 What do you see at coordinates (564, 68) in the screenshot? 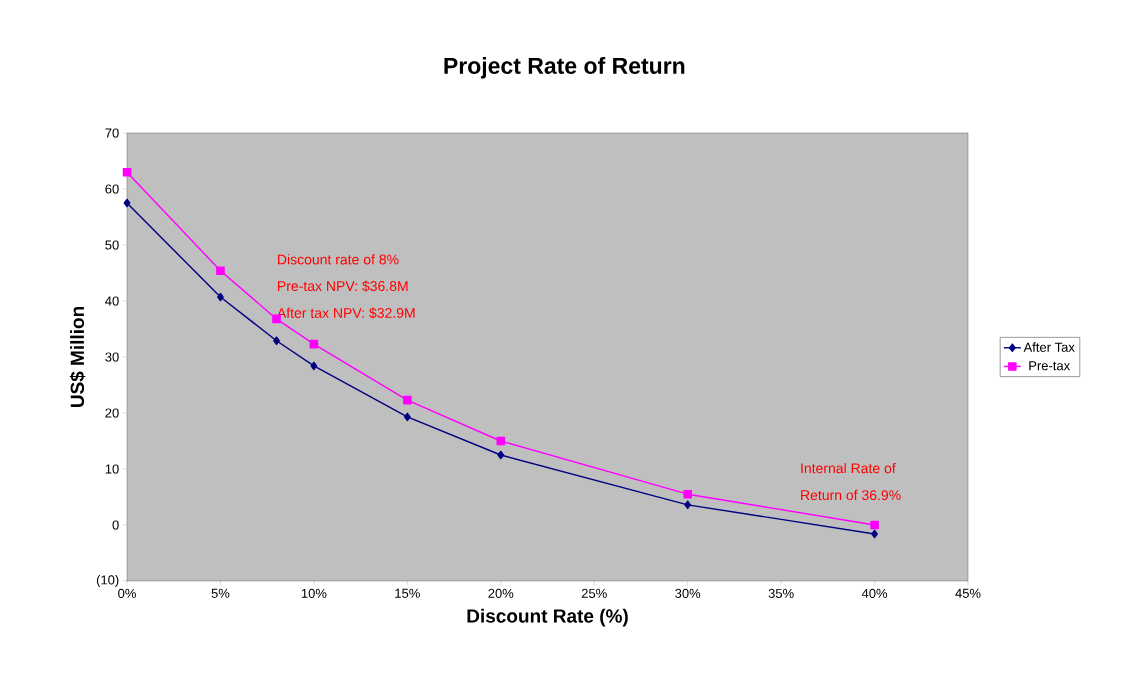
I see `chart-title: Project Rate of Return` at bounding box center [564, 68].